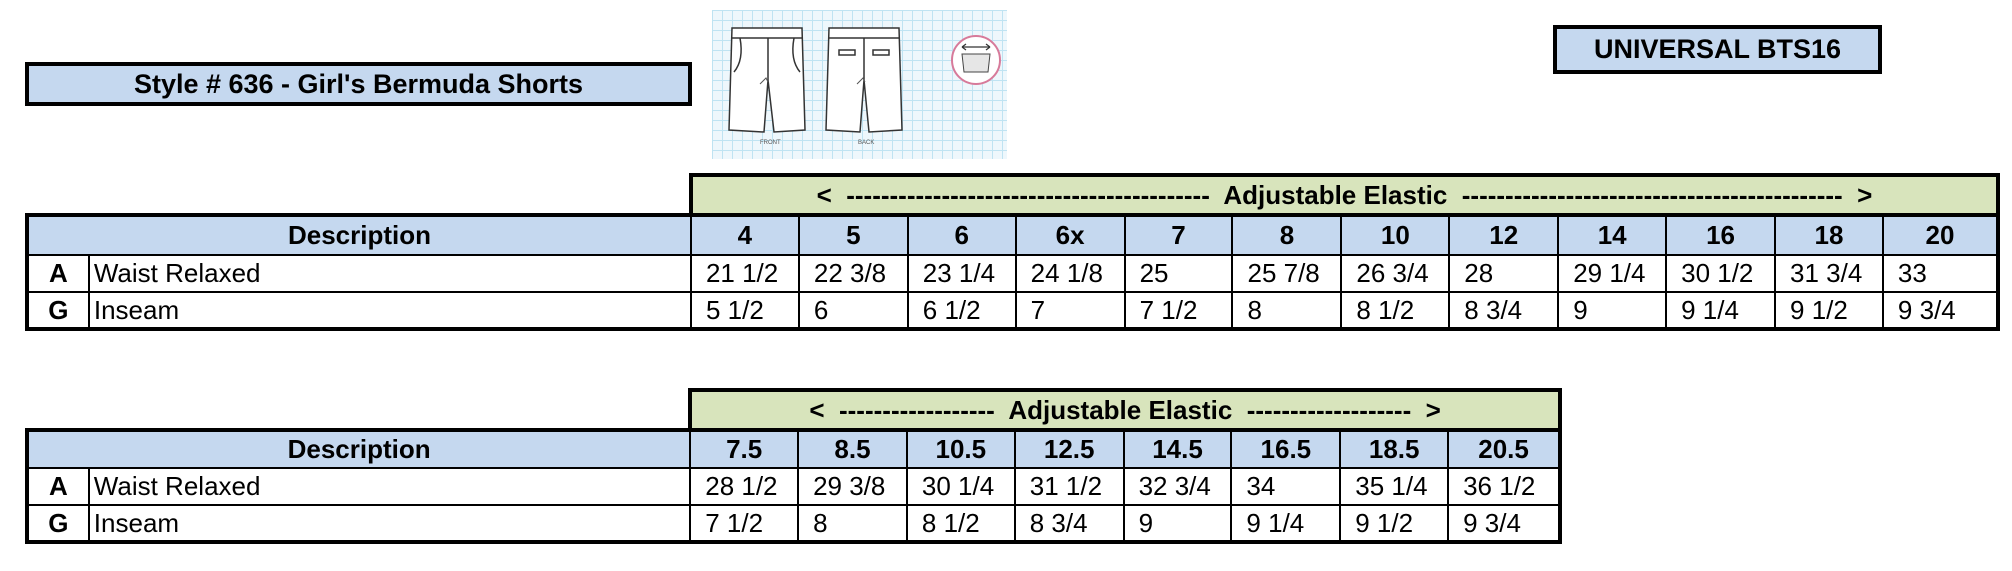 Image resolution: width=2012 pixels, height=571 pixels. Describe the element at coordinates (1070, 311) in the screenshot. I see `measure-value: 7` at that location.